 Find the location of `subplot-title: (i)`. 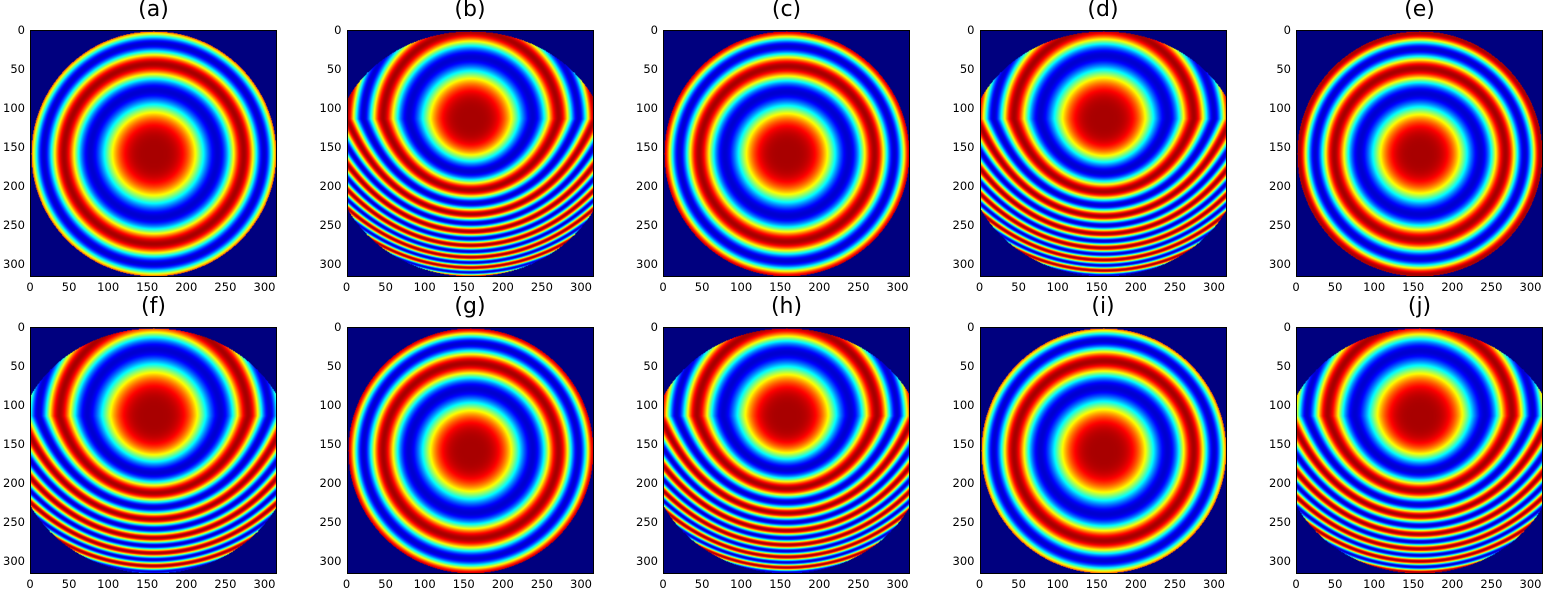

subplot-title: (i) is located at coordinates (1103, 306).